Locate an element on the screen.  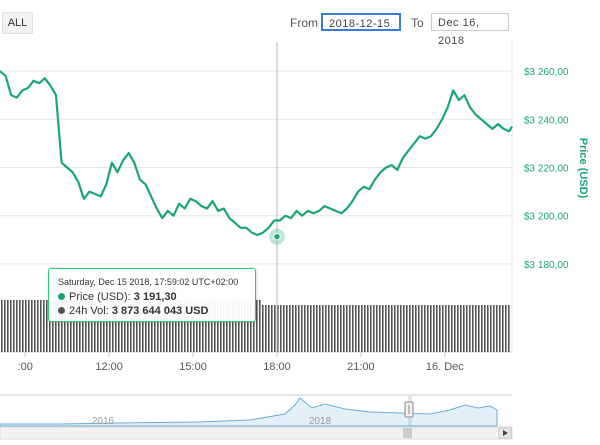
navigator-area is located at coordinates (249, 412).